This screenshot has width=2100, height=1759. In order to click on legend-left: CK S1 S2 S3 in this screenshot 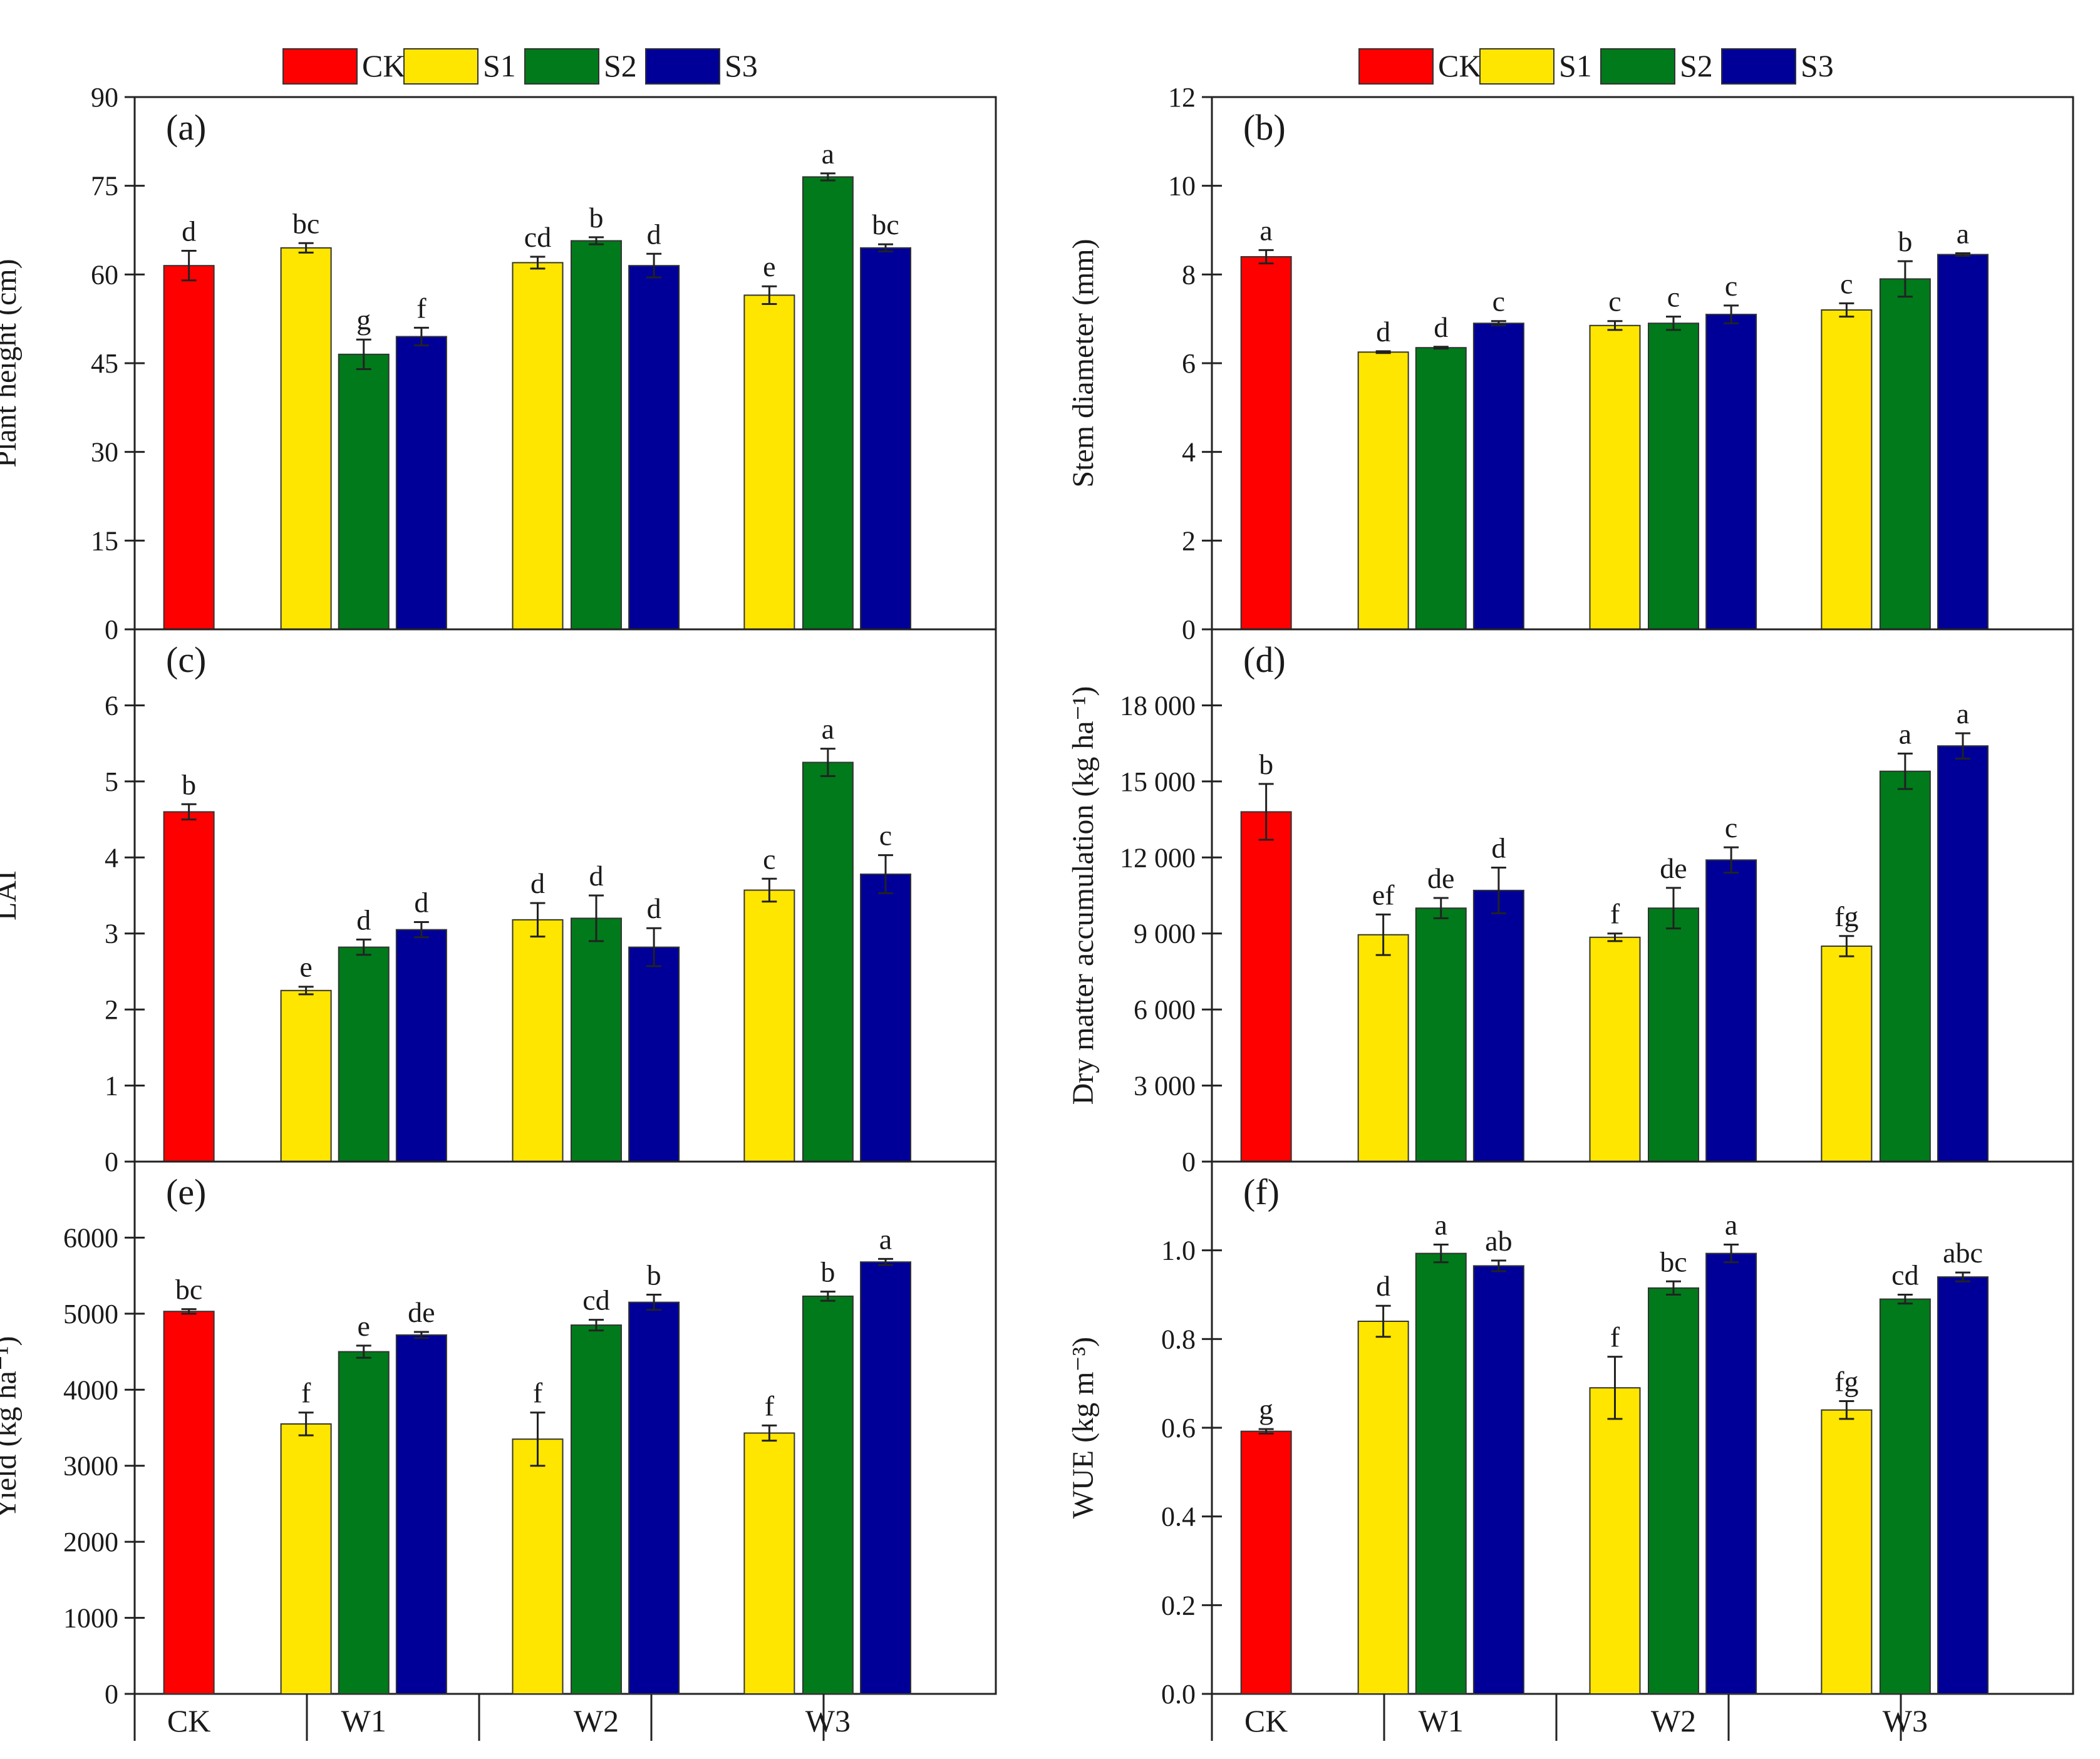, I will do `click(520, 66)`.